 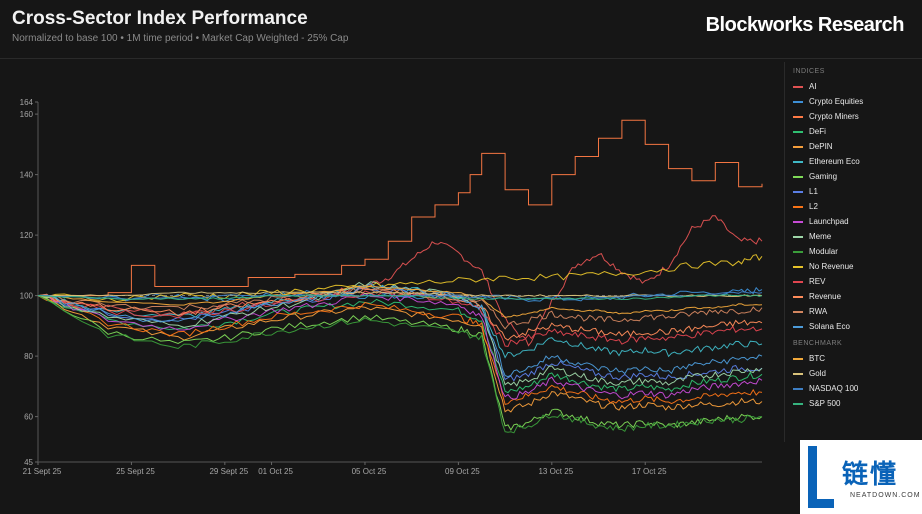 I want to click on legend-label: Revenue, so click(x=825, y=296).